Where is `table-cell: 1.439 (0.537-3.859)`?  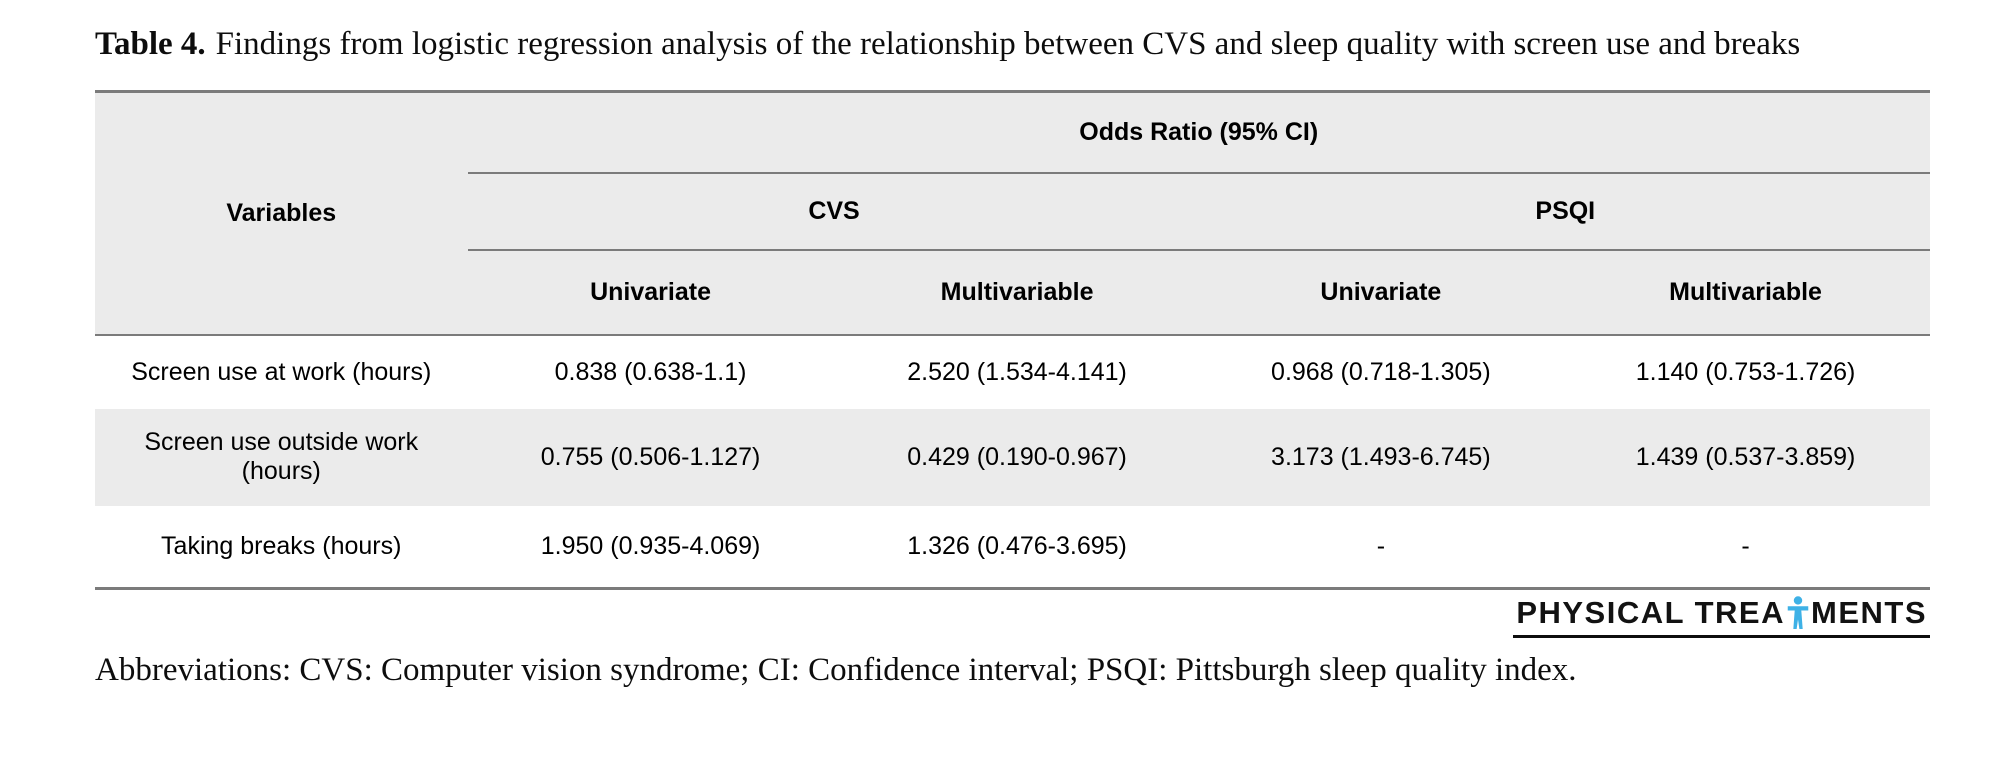 table-cell: 1.439 (0.537-3.859) is located at coordinates (1745, 457).